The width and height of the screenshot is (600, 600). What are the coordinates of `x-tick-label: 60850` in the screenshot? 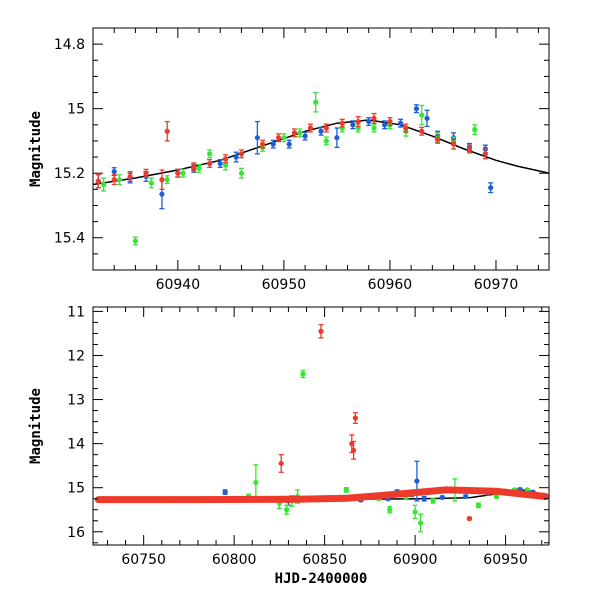 It's located at (324, 560).